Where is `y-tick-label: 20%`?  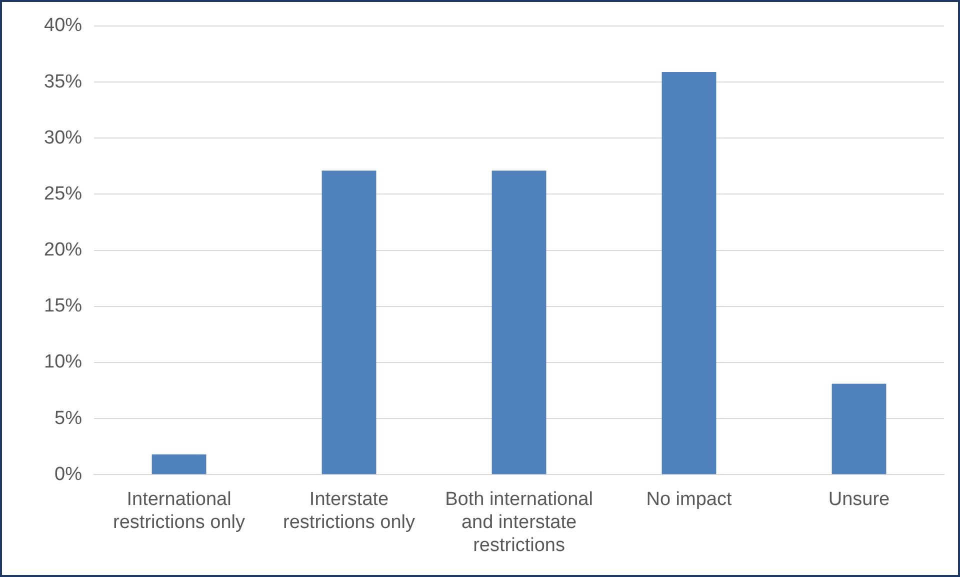
y-tick-label: 20% is located at coordinates (63, 250).